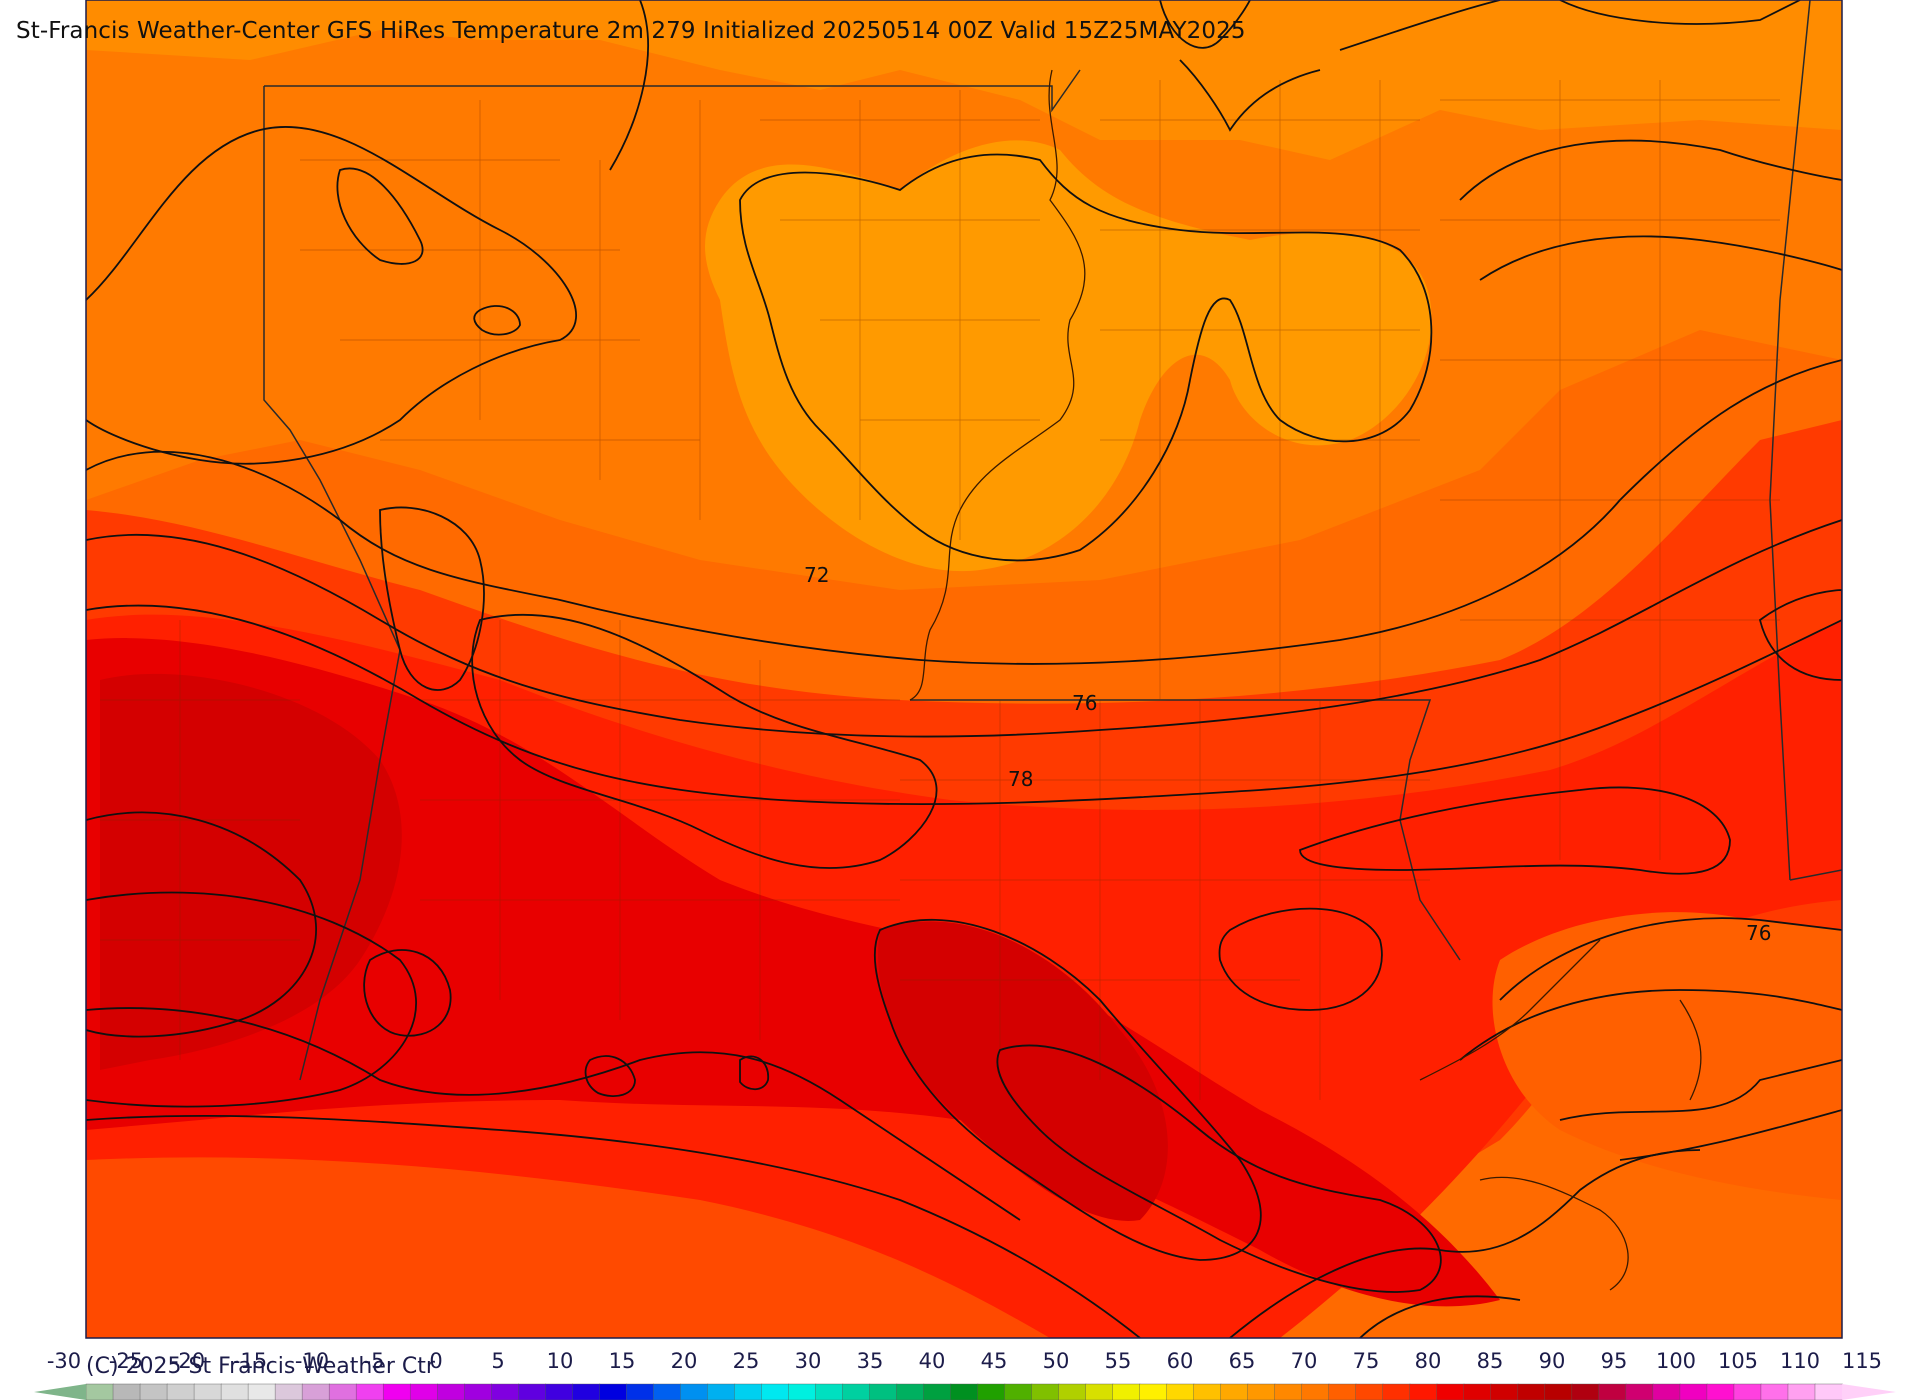  I want to click on colorbar-tick-label: 80, so click(1428, 1361).